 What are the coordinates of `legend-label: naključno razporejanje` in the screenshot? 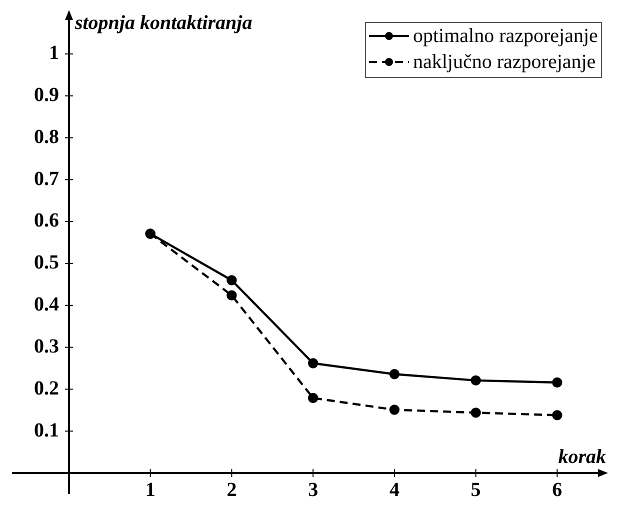 It's located at (504, 62).